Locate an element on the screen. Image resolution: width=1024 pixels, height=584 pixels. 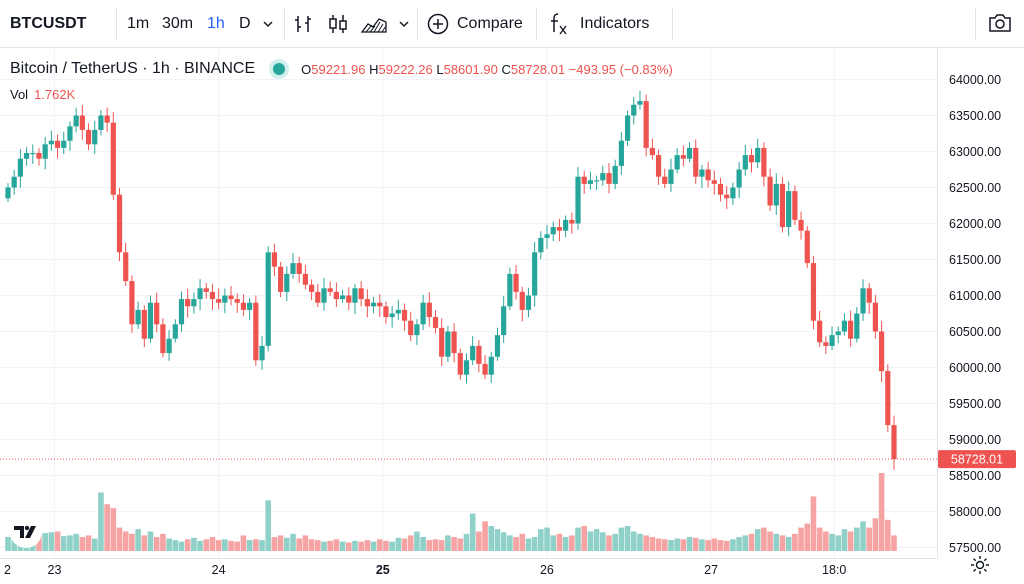
time-tick-label: 27 is located at coordinates (711, 570).